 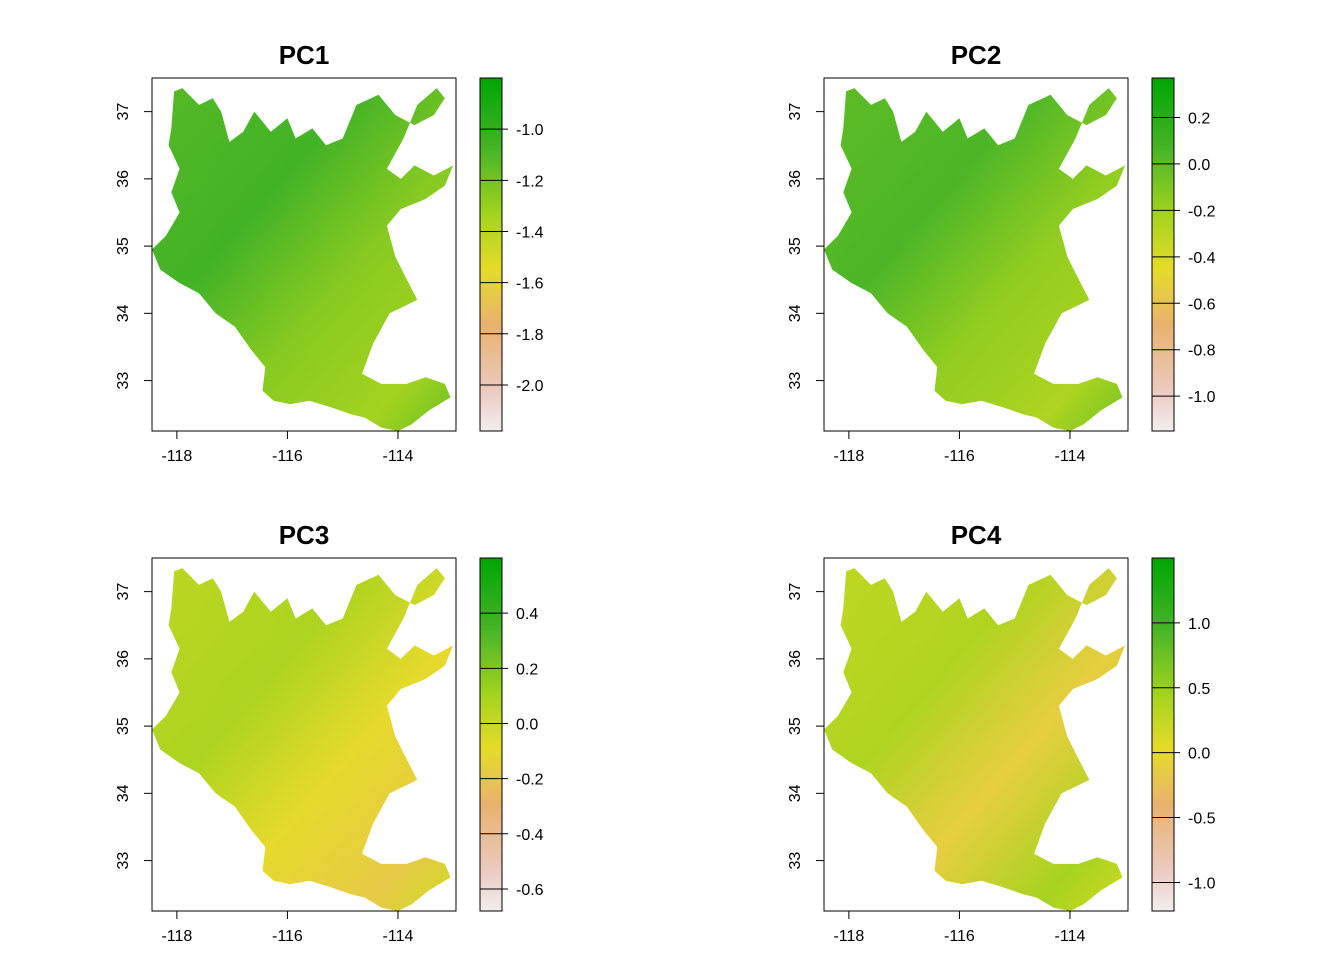 I want to click on panel-title: PC2, so click(x=976, y=55).